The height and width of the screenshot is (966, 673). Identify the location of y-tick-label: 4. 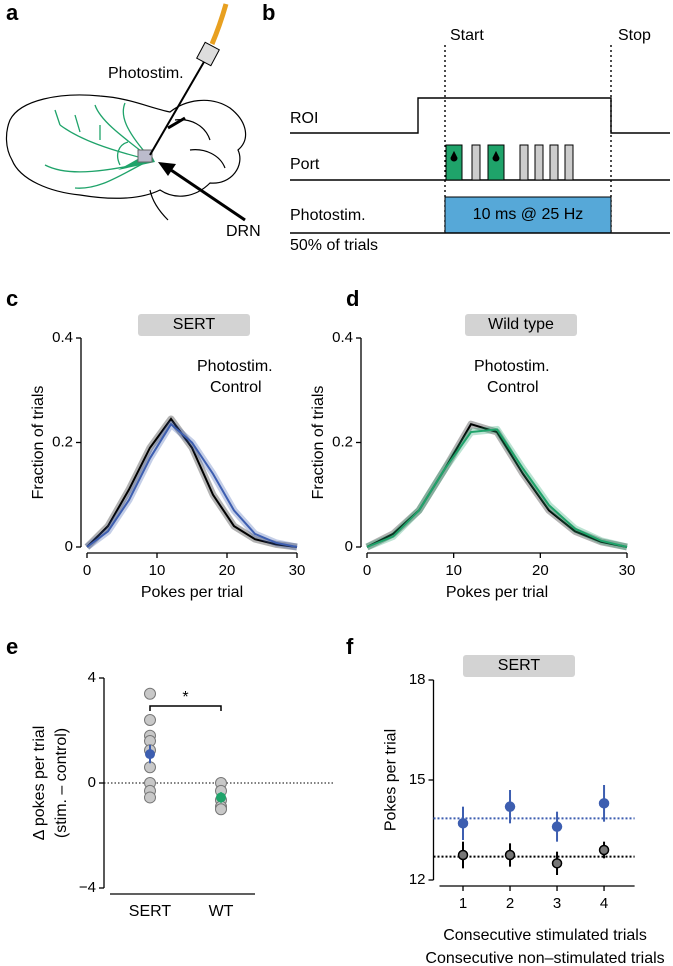
(92, 677).